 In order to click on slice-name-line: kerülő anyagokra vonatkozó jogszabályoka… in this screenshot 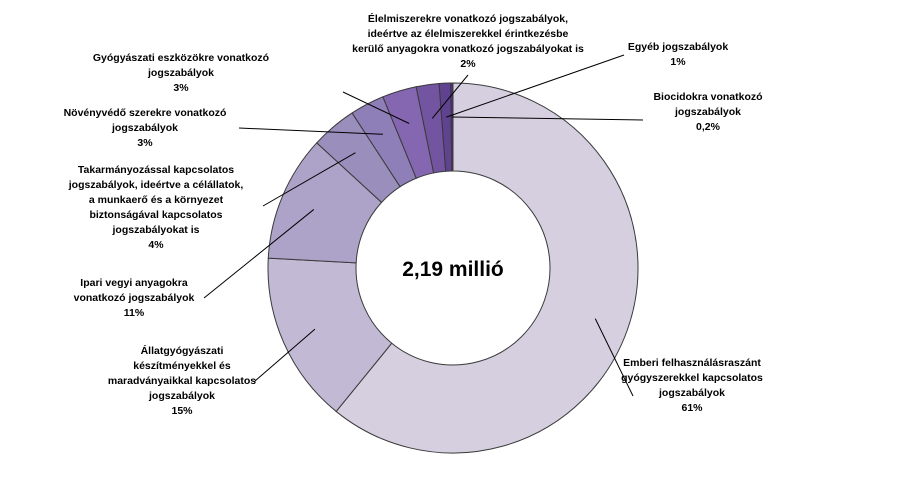, I will do `click(468, 49)`.